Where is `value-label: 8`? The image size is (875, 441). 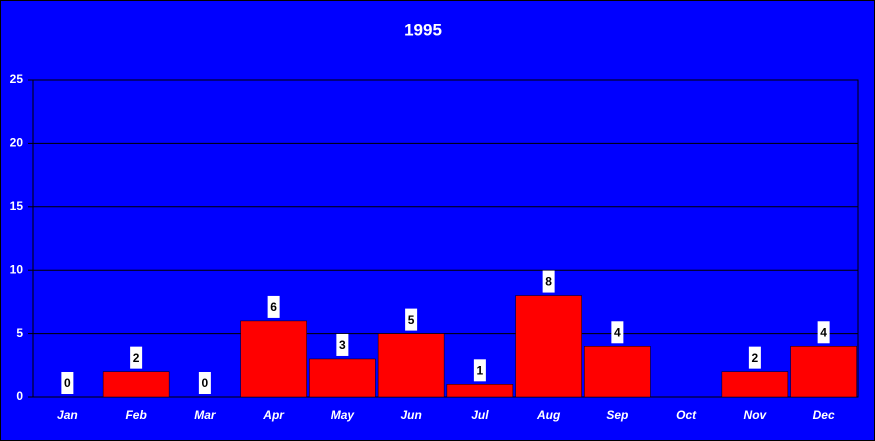
value-label: 8 is located at coordinates (548, 282).